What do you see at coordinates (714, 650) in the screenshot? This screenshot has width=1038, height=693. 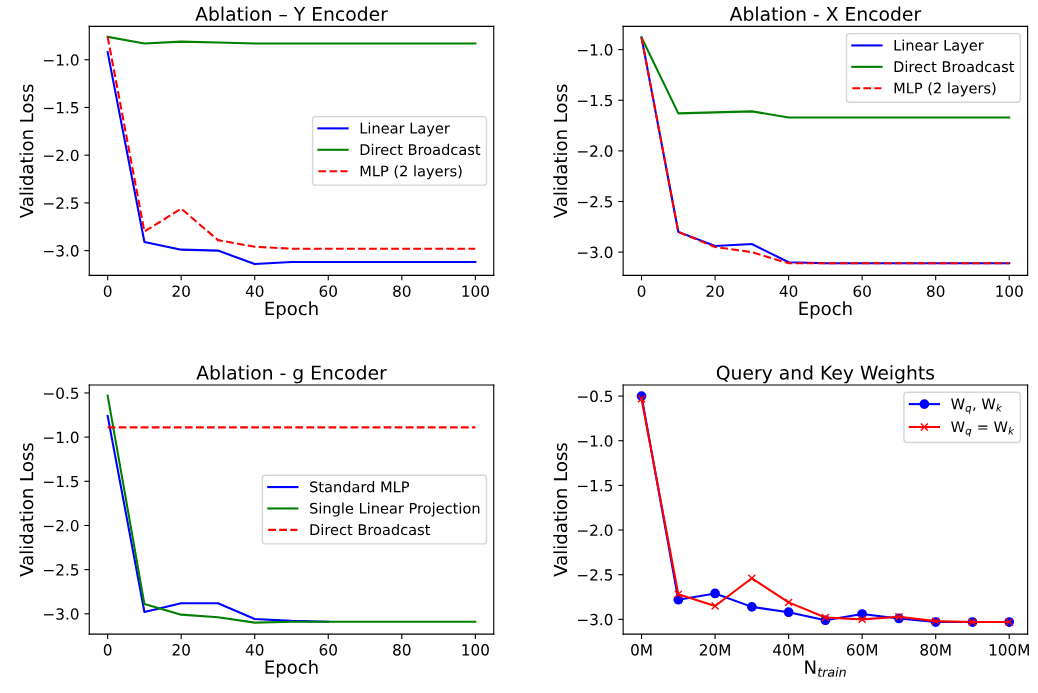 I see `x-tick-label: 20M` at bounding box center [714, 650].